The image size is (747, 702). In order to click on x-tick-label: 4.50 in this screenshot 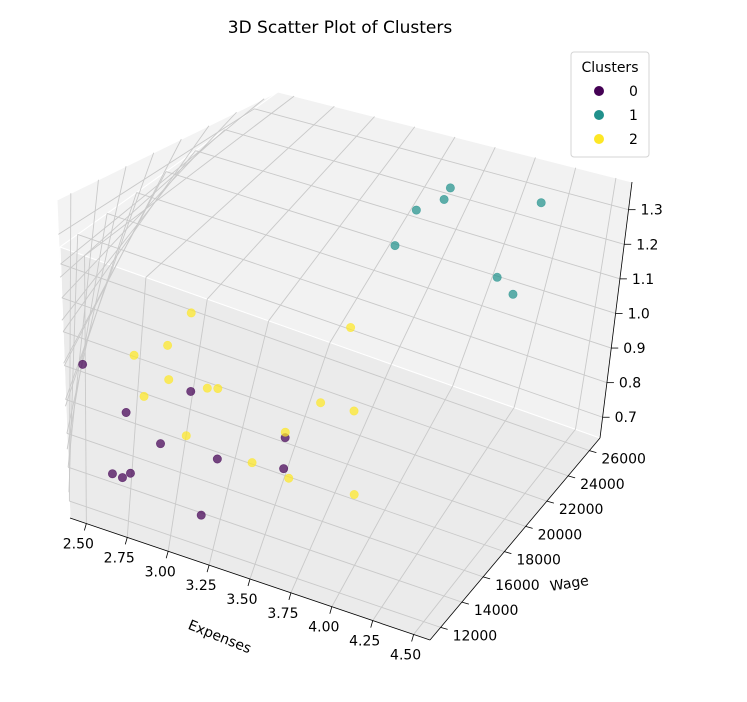, I will do `click(405, 655)`.